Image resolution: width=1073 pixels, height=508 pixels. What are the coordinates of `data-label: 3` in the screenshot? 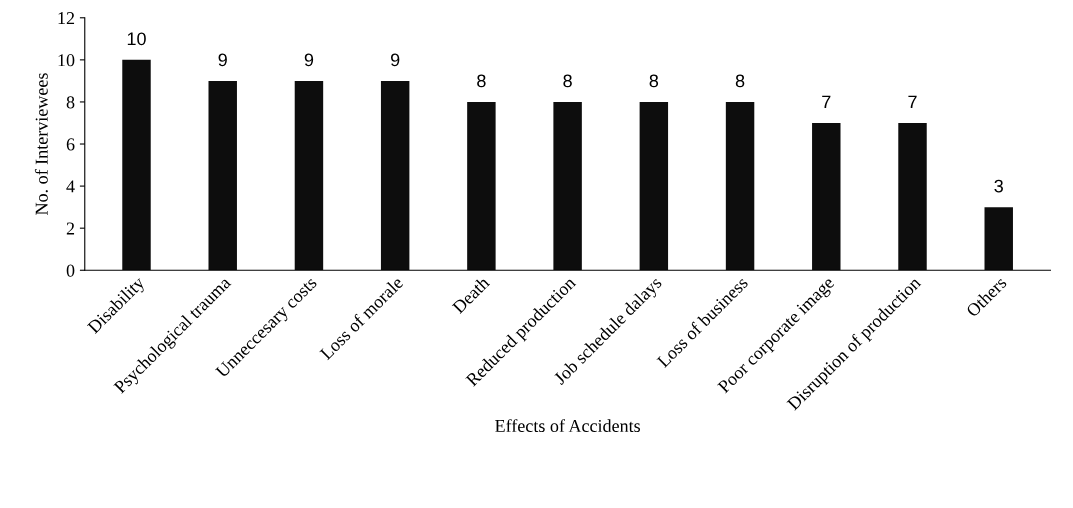 It's located at (998, 186).